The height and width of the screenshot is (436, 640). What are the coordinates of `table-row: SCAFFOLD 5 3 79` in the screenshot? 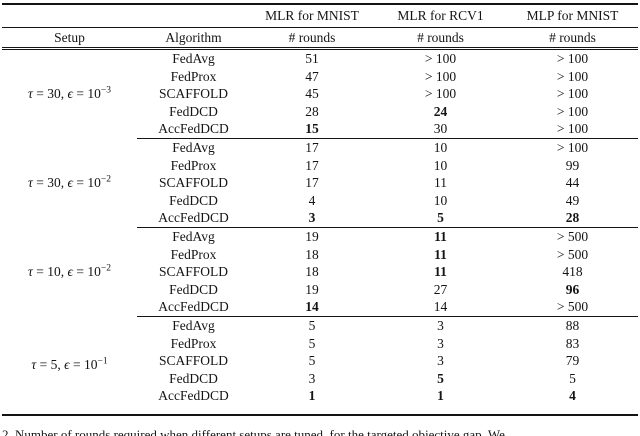 It's located at (320, 361).